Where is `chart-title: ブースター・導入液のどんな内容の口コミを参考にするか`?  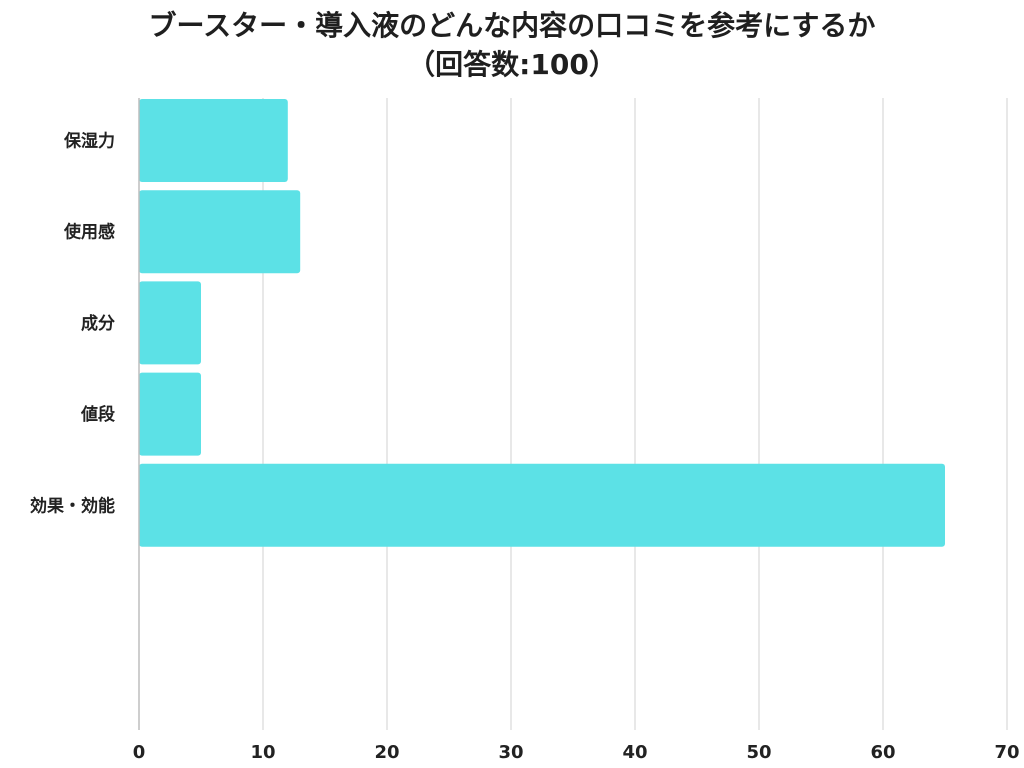
chart-title: ブースター・導入液のどんな内容の口コミを参考にするか is located at coordinates (512, 25).